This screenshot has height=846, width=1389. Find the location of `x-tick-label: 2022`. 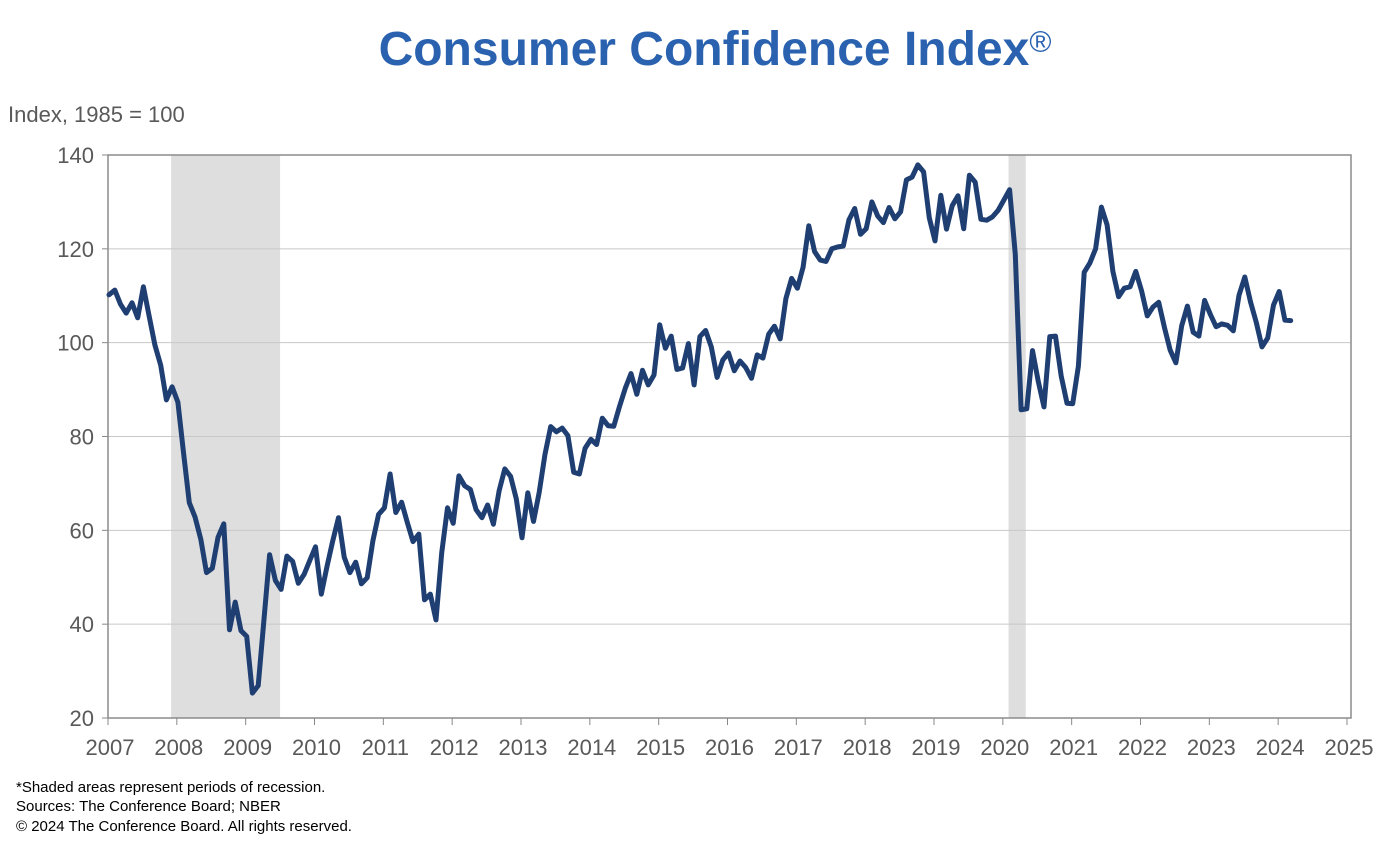

x-tick-label: 2022 is located at coordinates (1142, 747).